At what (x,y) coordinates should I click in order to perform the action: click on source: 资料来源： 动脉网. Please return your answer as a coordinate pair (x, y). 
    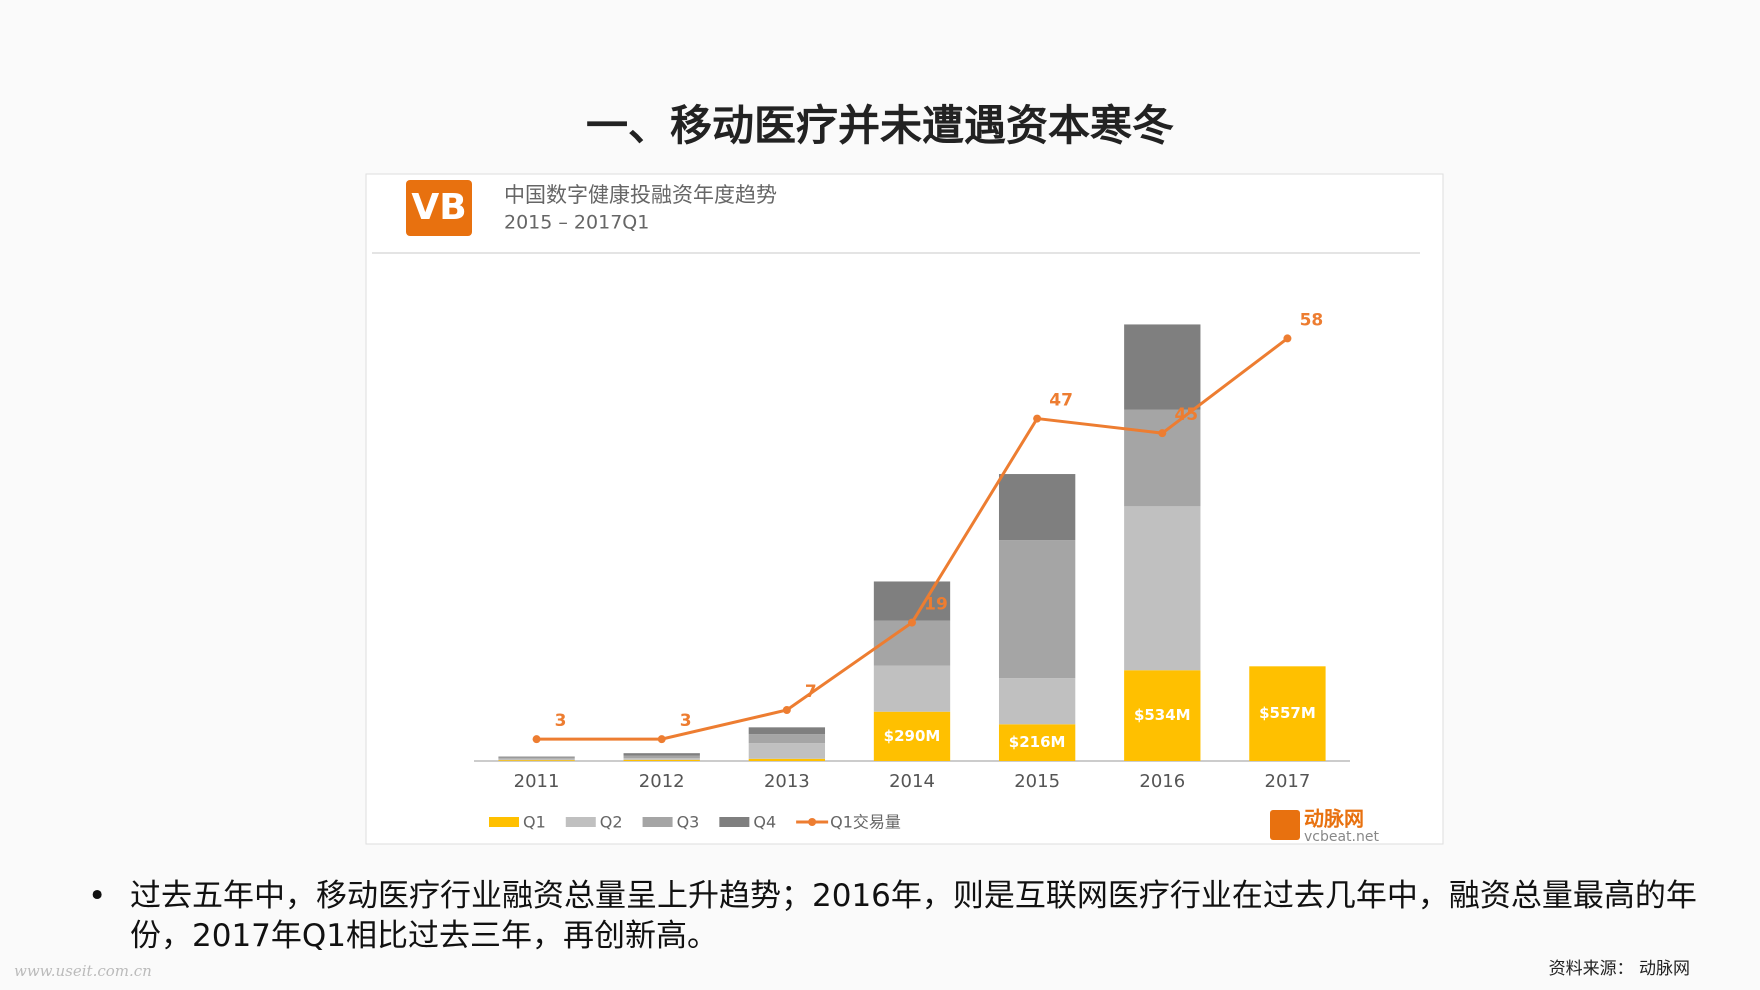
    Looking at the image, I should click on (1619, 969).